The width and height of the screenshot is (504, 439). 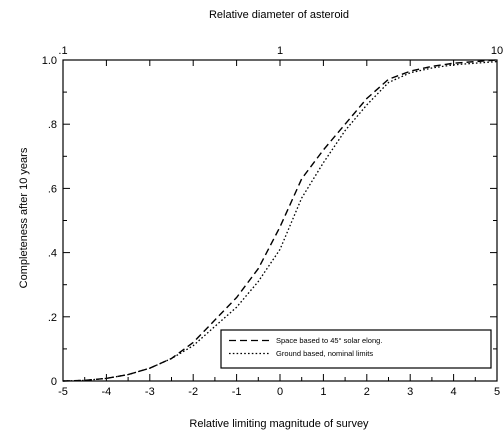 What do you see at coordinates (54, 382) in the screenshot?
I see `y-tick-label: 0` at bounding box center [54, 382].